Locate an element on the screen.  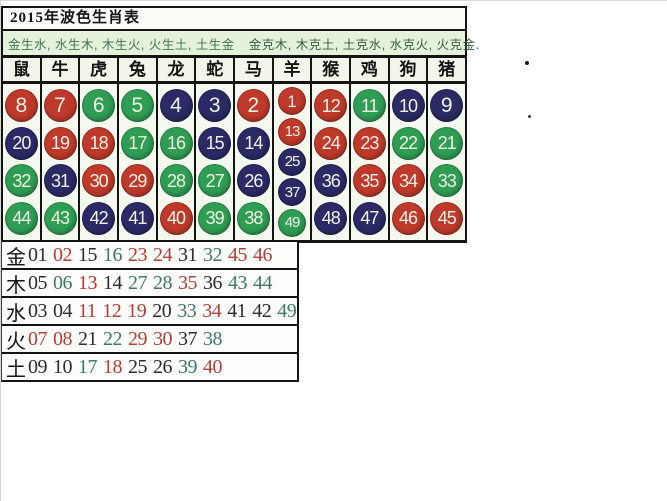
element-number: 10 is located at coordinates (63, 366).